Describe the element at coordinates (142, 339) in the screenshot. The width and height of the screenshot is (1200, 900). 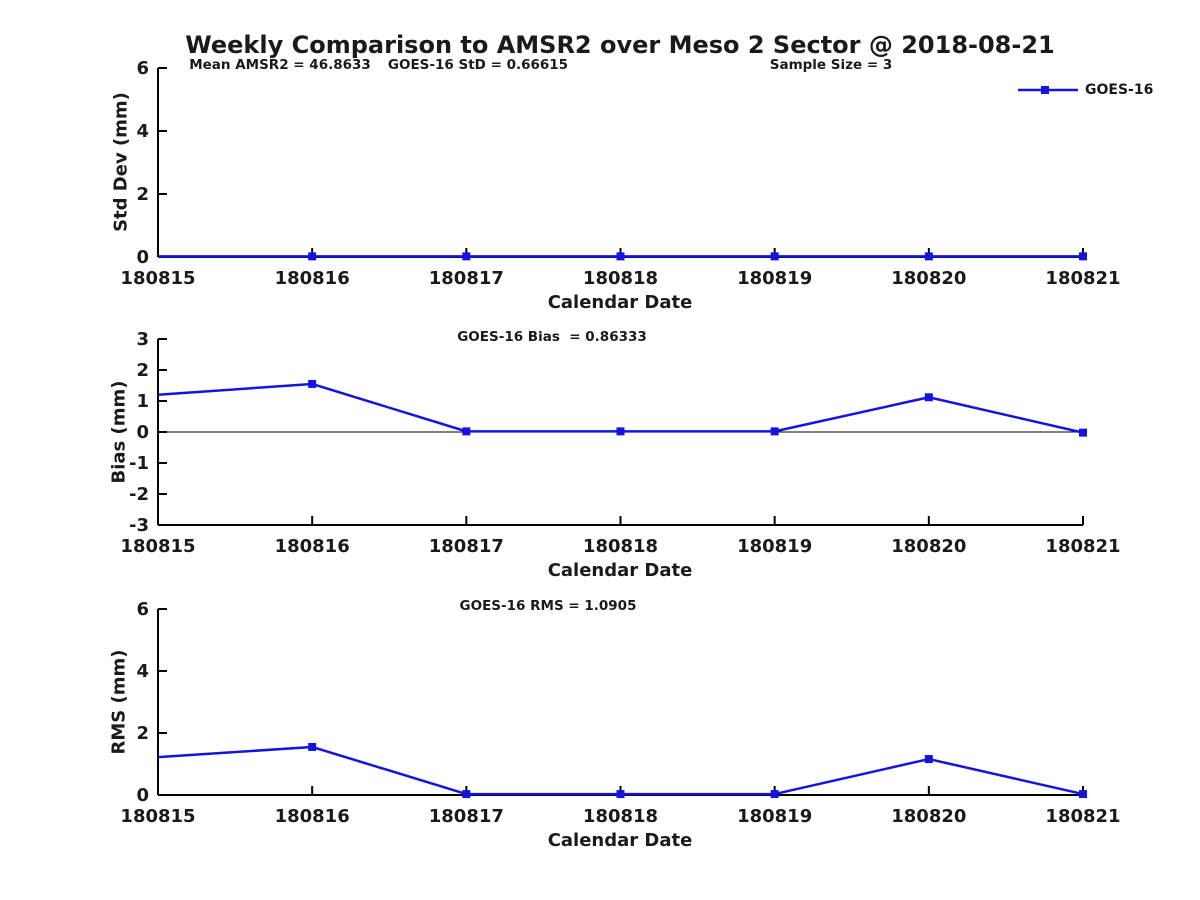
I see `y-tick-label: 3` at that location.